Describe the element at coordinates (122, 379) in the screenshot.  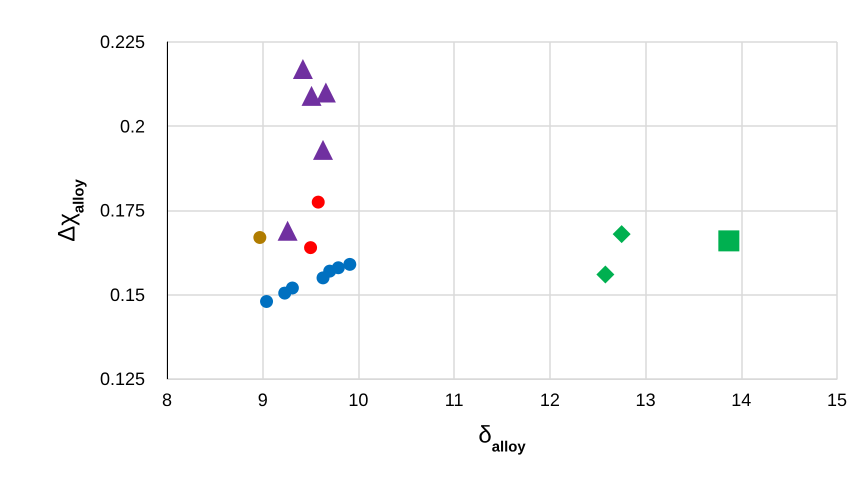
I see `y-tick-label: 0.125` at that location.